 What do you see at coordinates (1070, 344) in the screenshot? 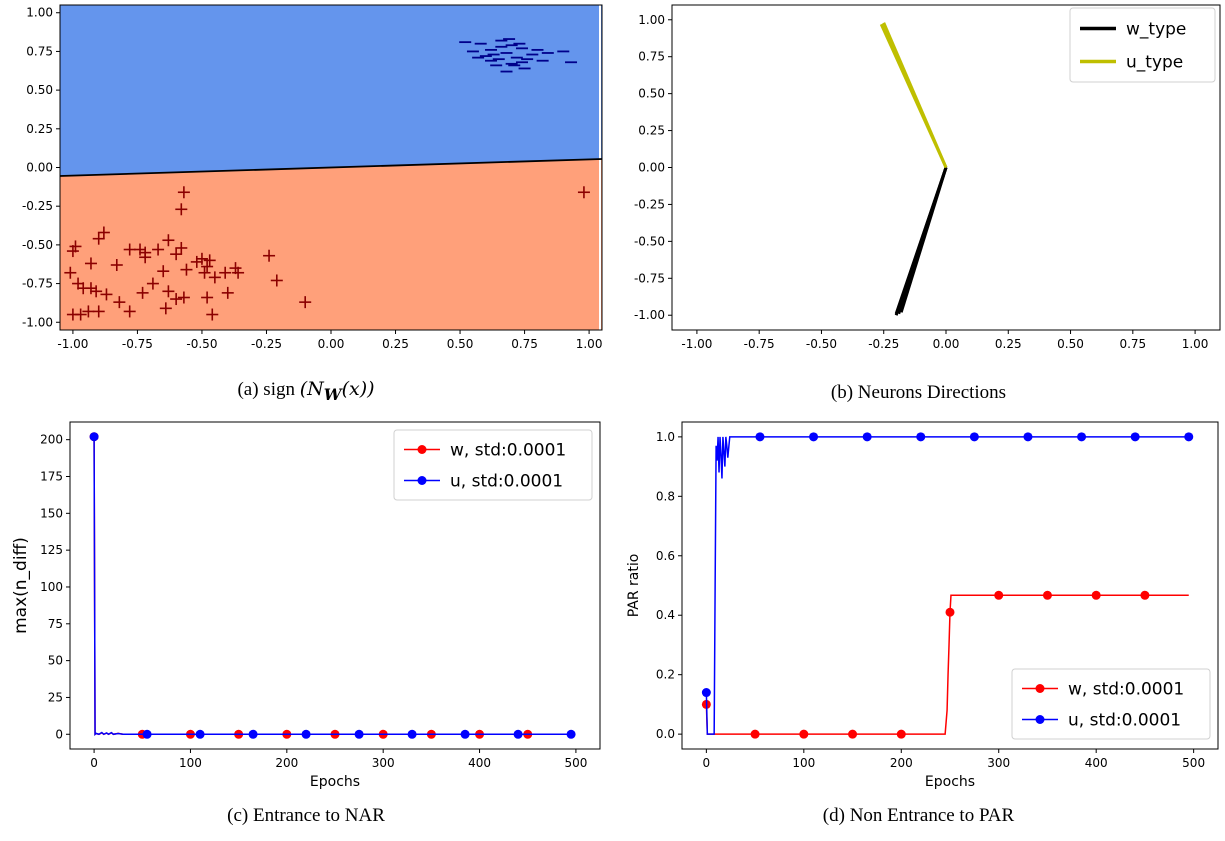
I see `x-tick-label: 0.50` at bounding box center [1070, 344].